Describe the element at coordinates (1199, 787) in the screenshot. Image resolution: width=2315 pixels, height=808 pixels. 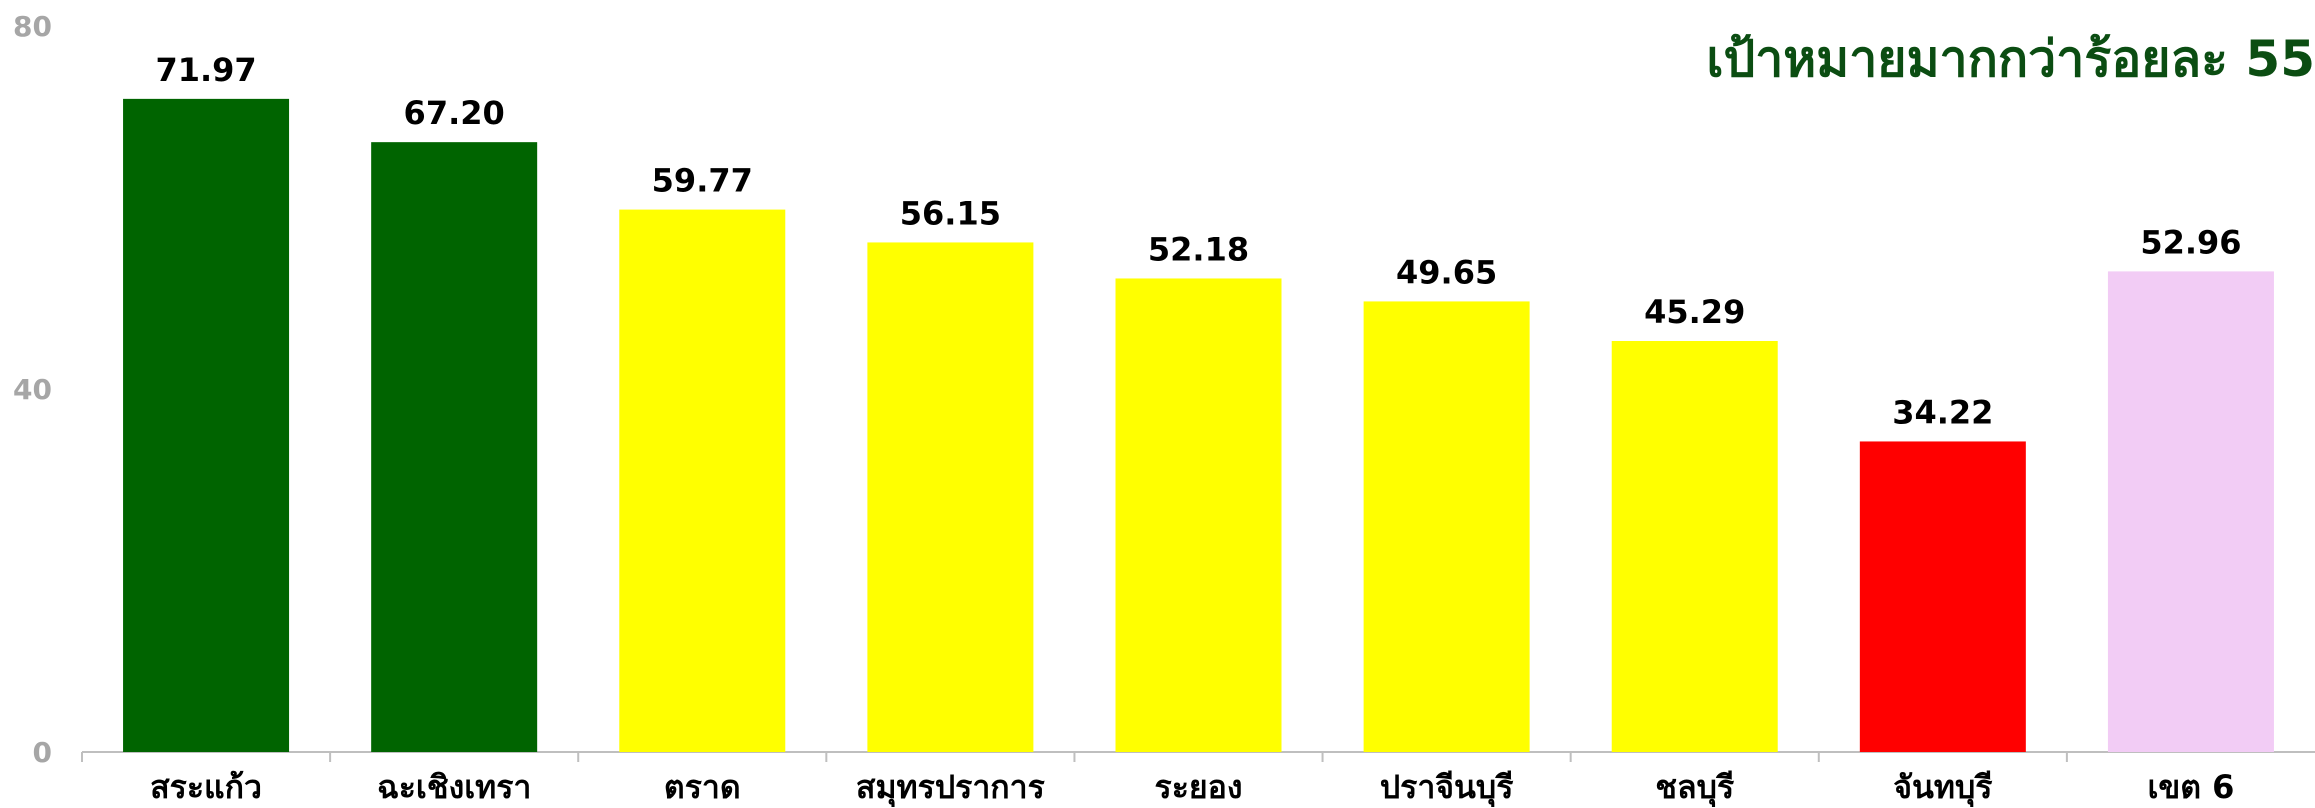
I see `category-label: ระยอง` at that location.